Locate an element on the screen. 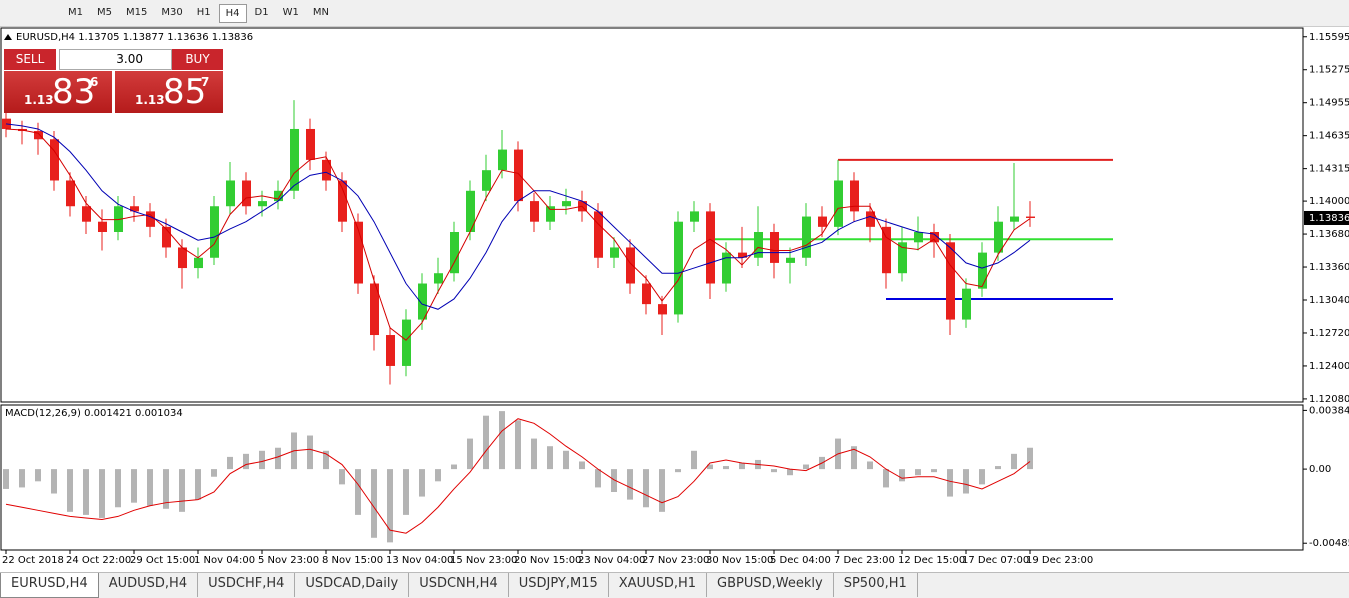 This screenshot has width=1349, height=598. y-tick-label: 1.12400 is located at coordinates (1329, 366).